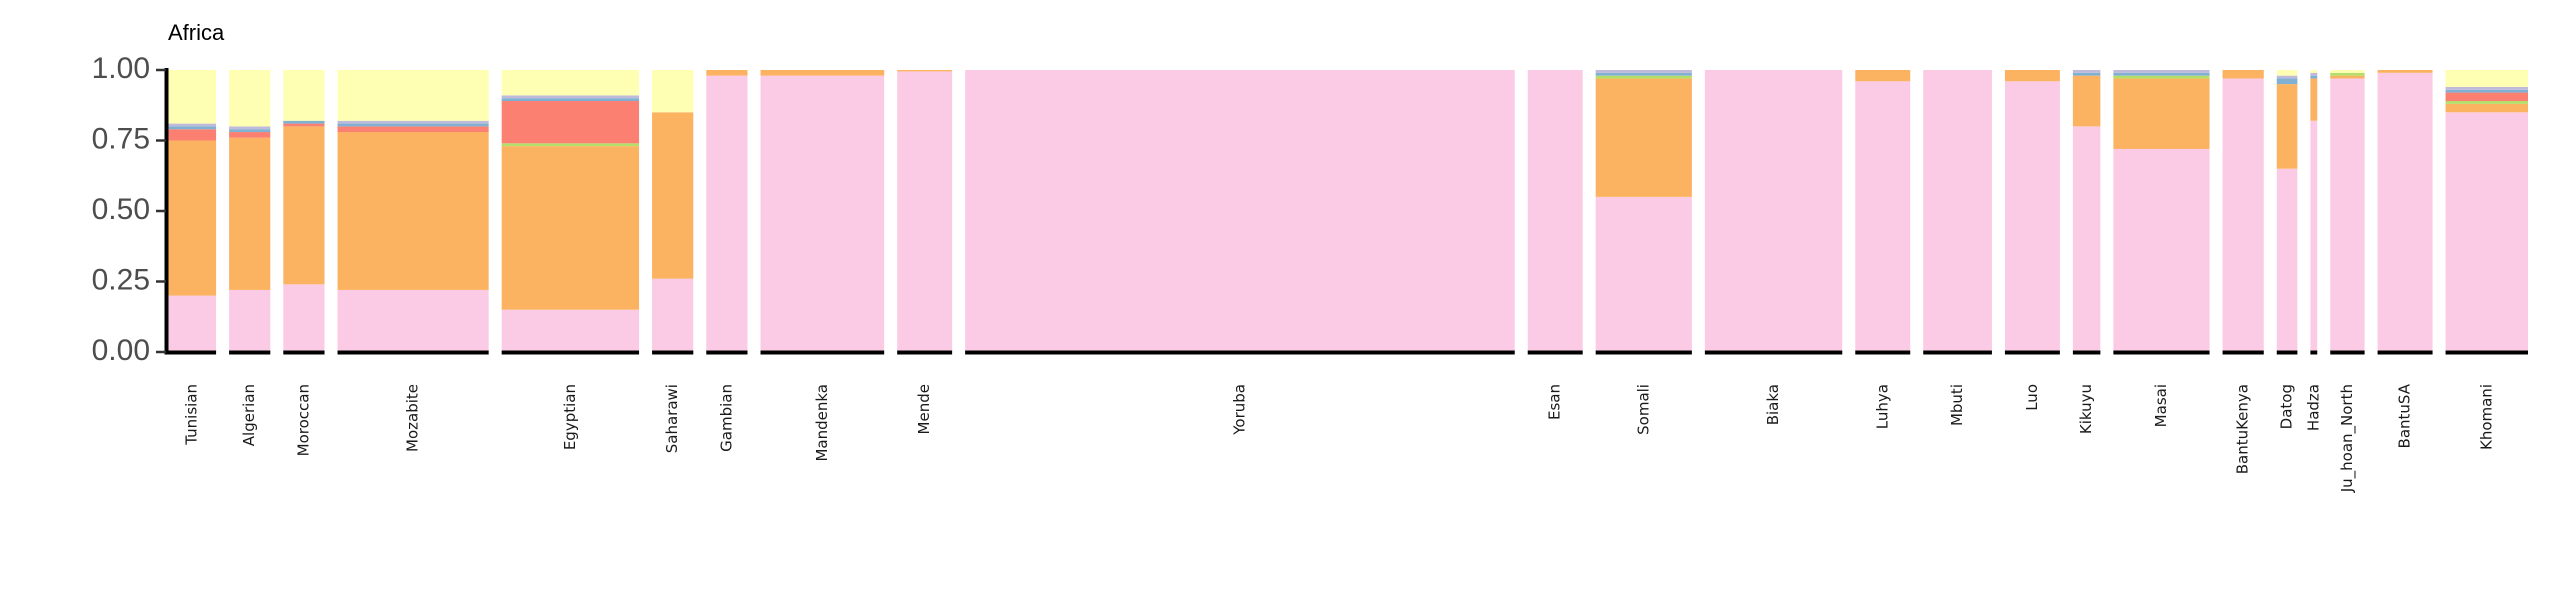 The width and height of the screenshot is (2550, 600). I want to click on group-label-algerian: Algerian, so click(249, 415).